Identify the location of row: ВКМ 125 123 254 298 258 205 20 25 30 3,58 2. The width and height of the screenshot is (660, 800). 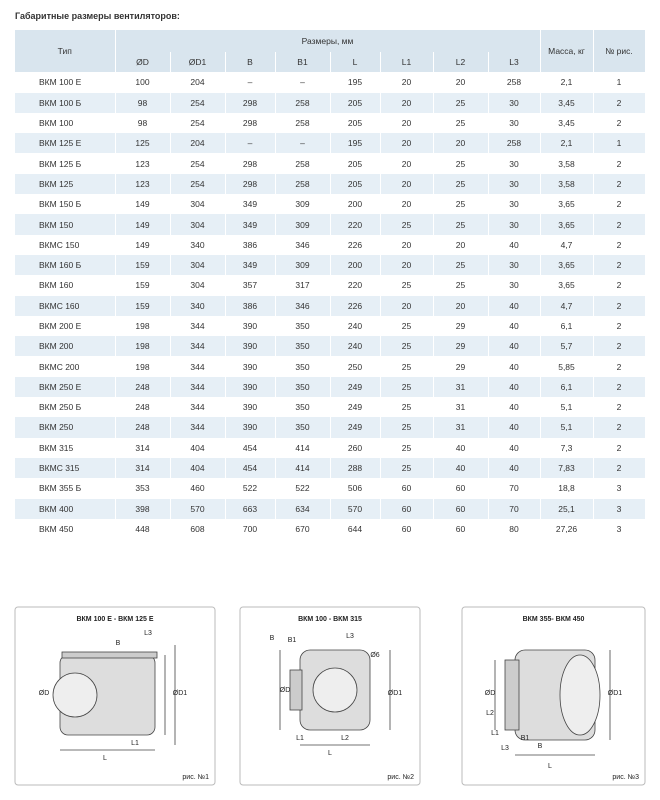
(330, 184).